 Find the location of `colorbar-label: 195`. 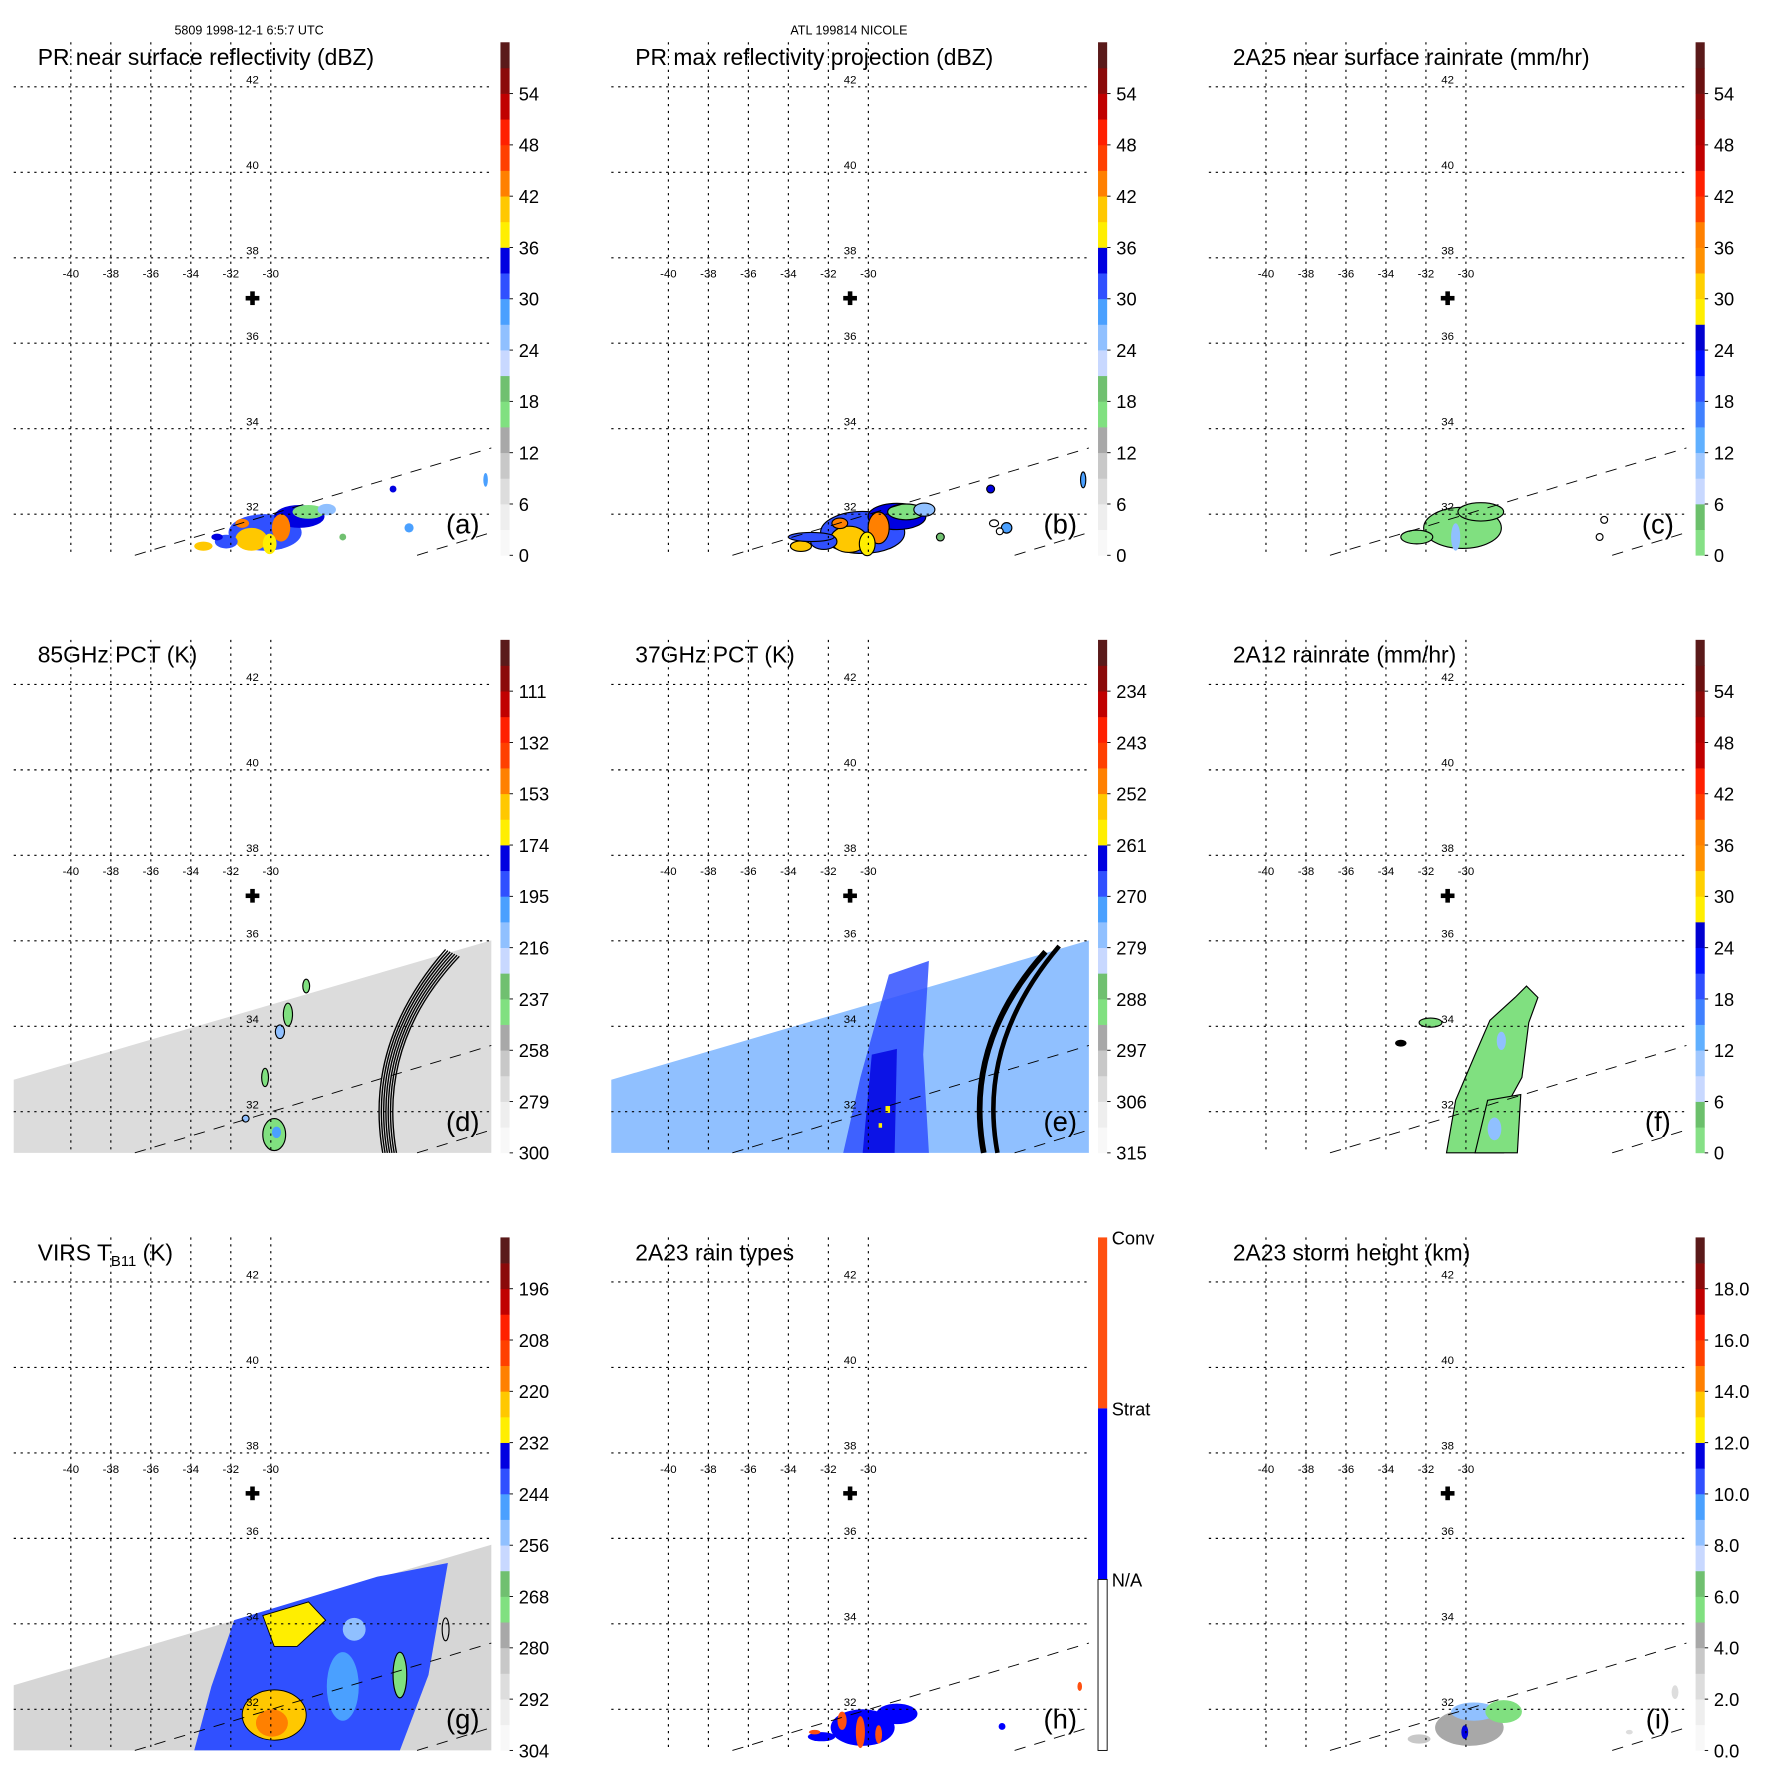

colorbar-label: 195 is located at coordinates (534, 896).